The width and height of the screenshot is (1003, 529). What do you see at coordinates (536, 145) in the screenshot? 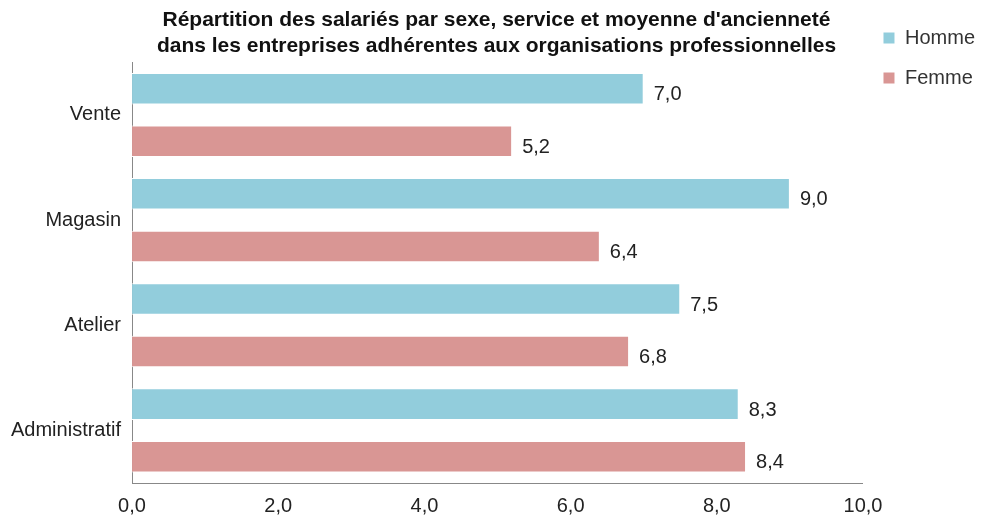
I see `data-label: 5,2` at bounding box center [536, 145].